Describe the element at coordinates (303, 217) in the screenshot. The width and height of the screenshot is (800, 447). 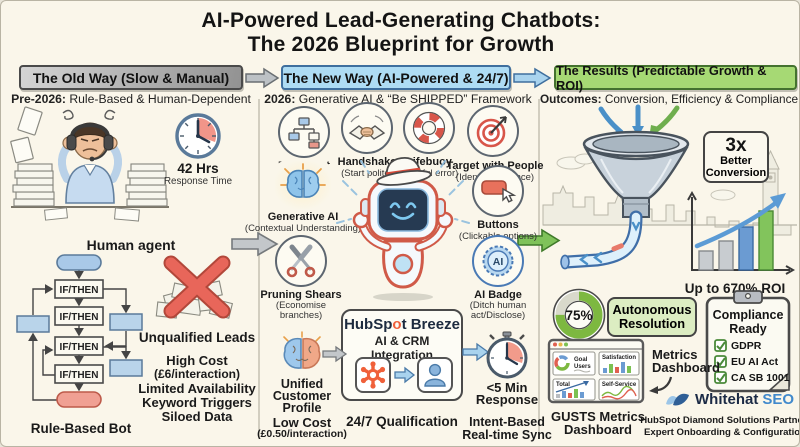
I see `generative-ai-name: Generative AI` at that location.